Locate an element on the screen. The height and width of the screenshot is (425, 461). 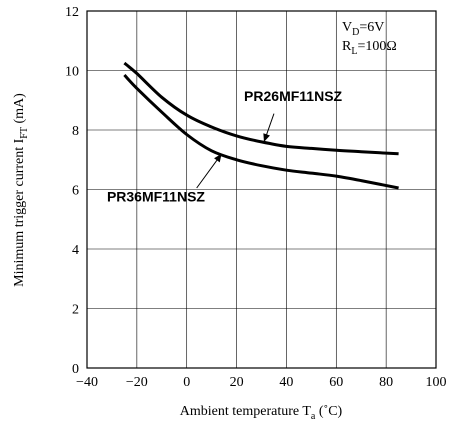
x-tick-label: 0 is located at coordinates (186, 382).